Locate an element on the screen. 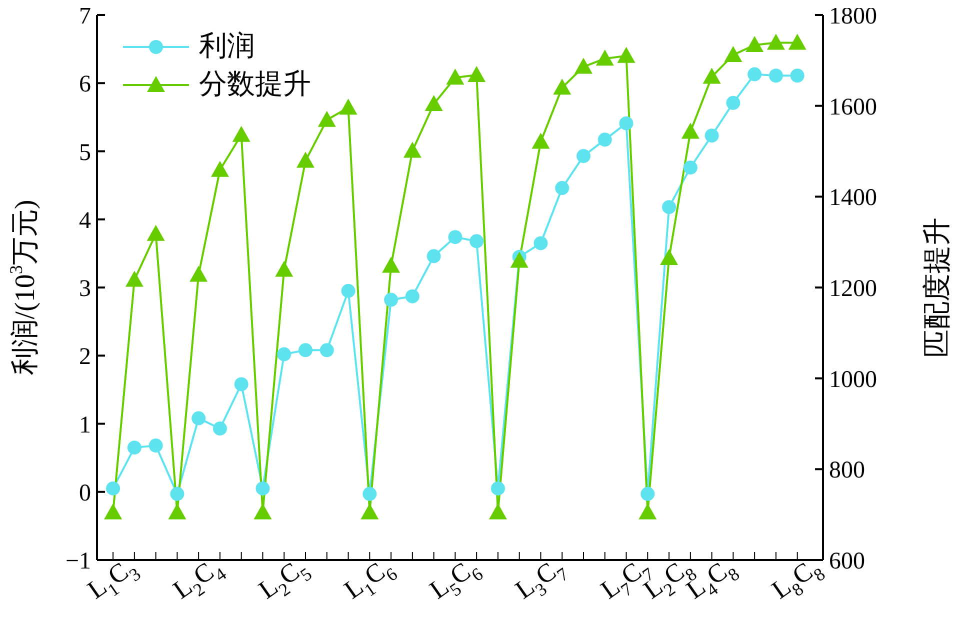 The height and width of the screenshot is (629, 962). y-tick-label: 0 is located at coordinates (85, 493).